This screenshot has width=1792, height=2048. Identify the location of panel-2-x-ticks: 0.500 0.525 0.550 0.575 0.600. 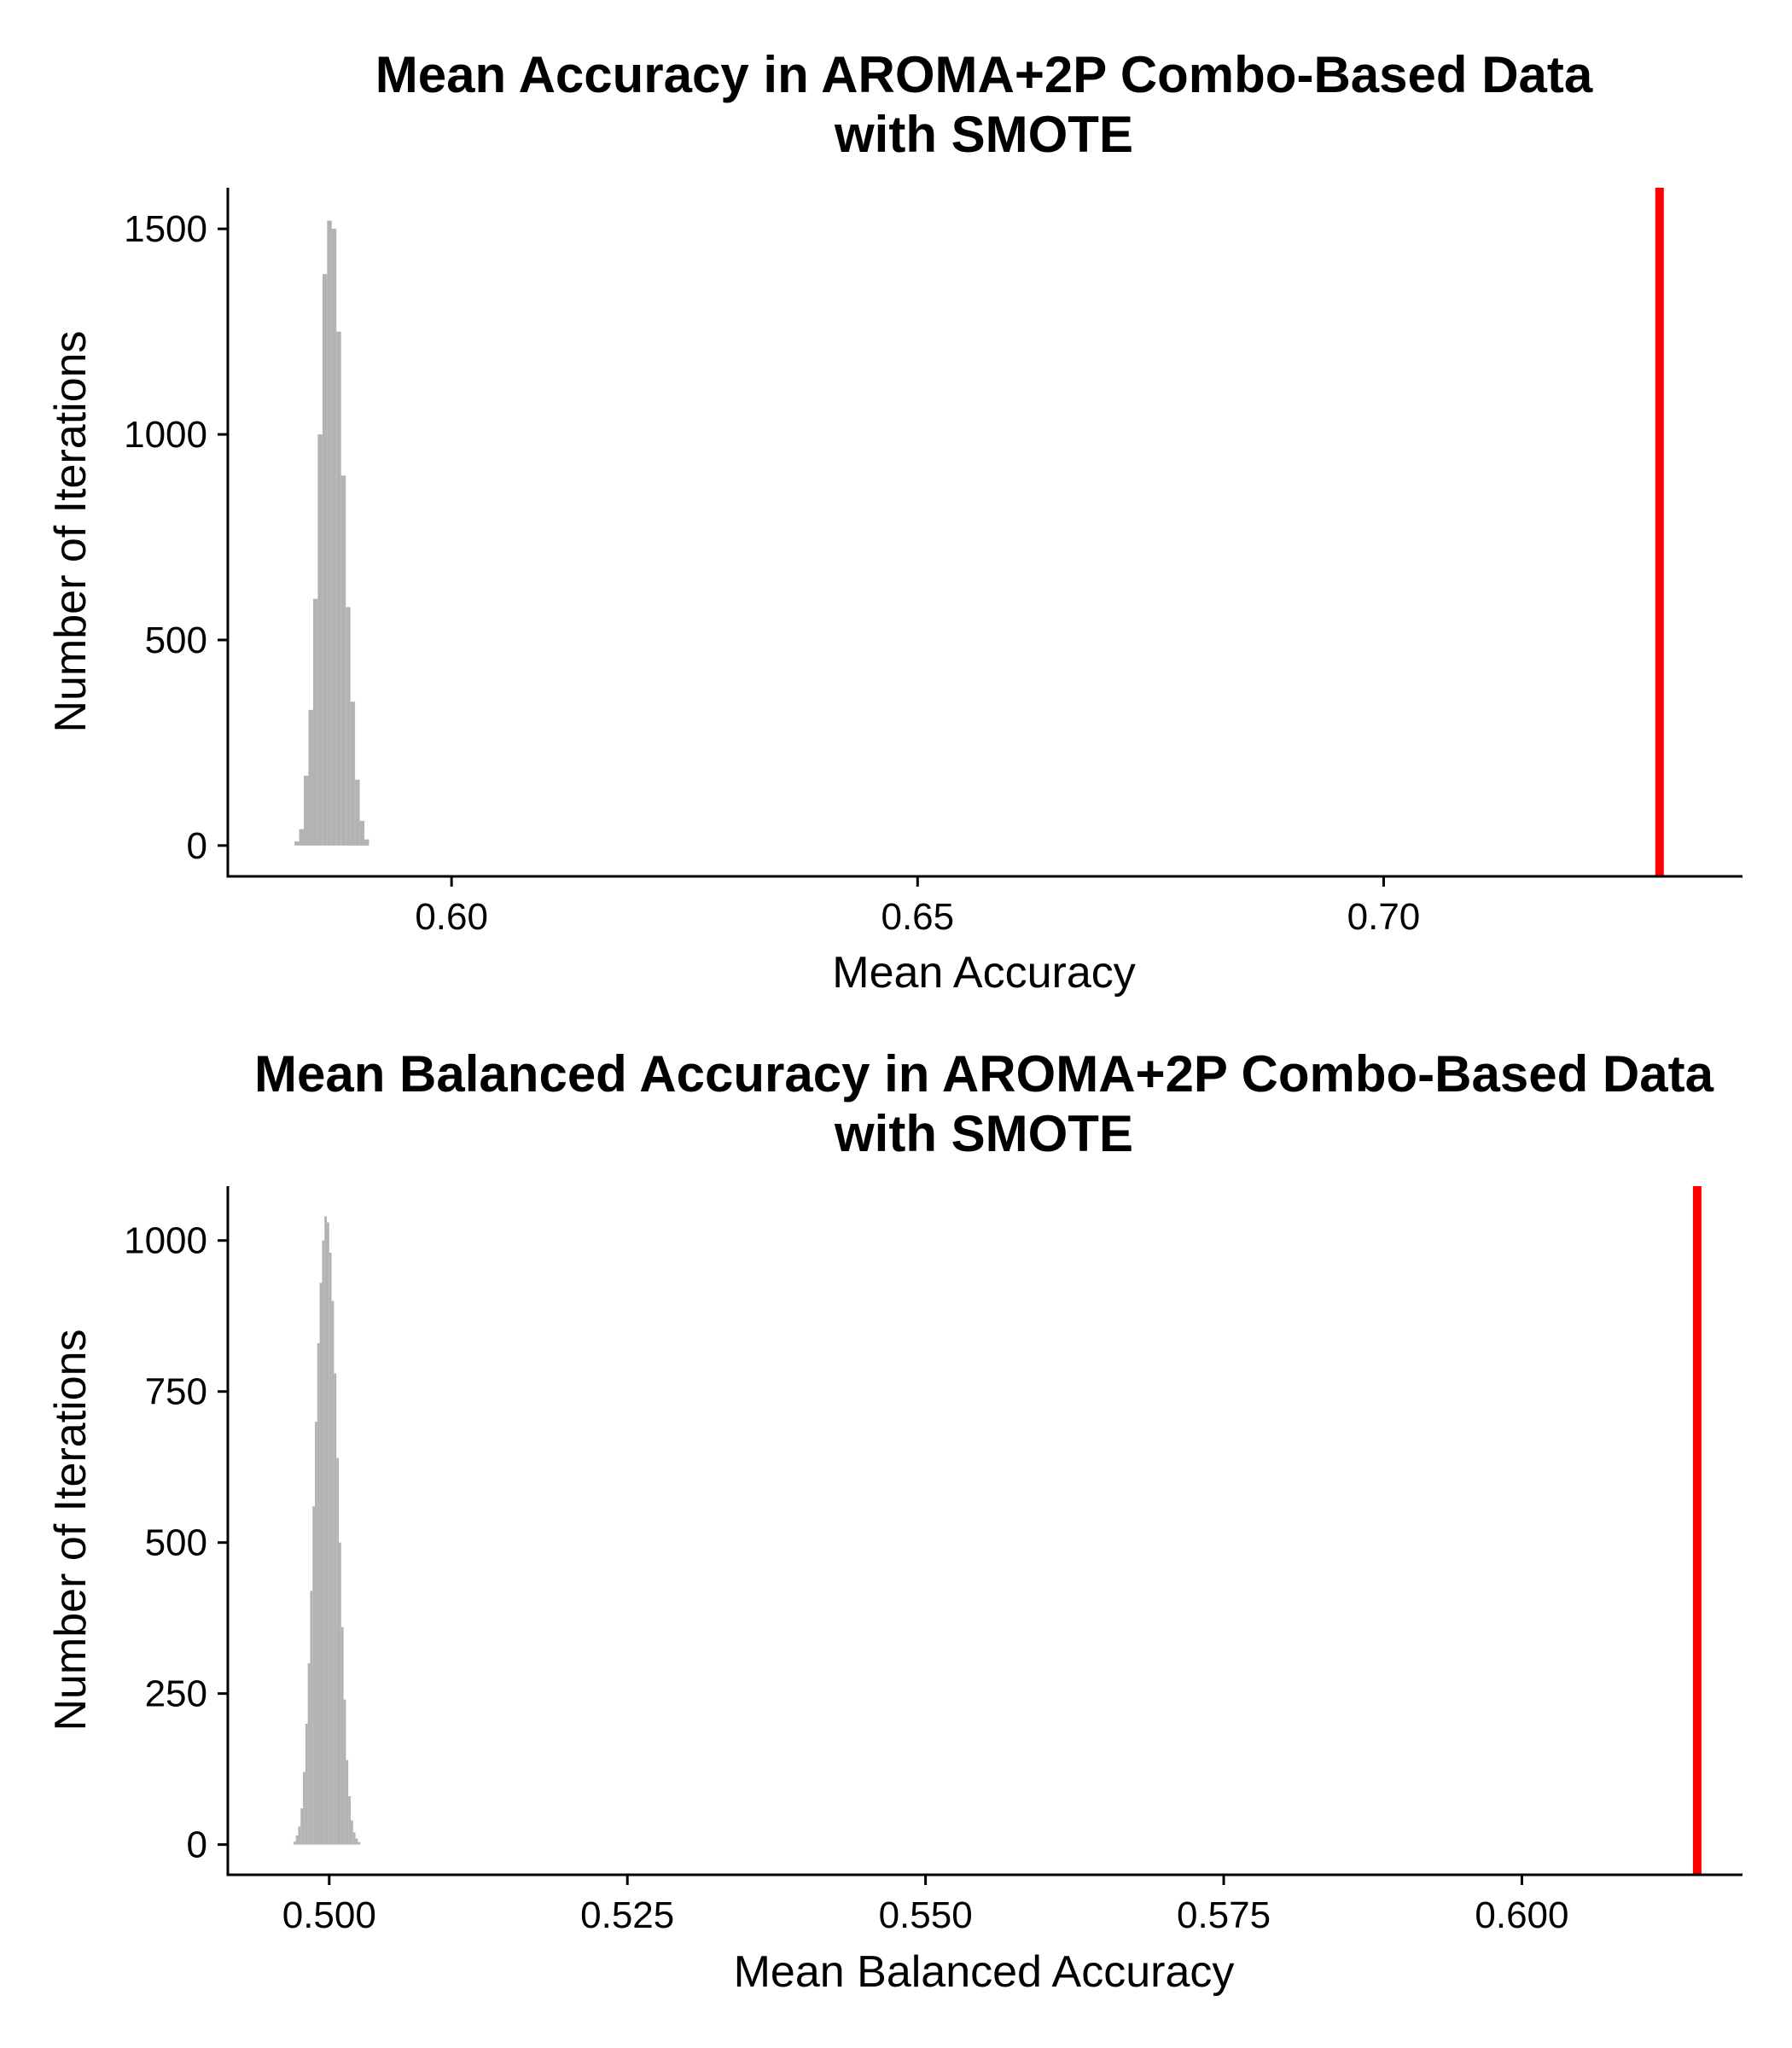
(925, 1906).